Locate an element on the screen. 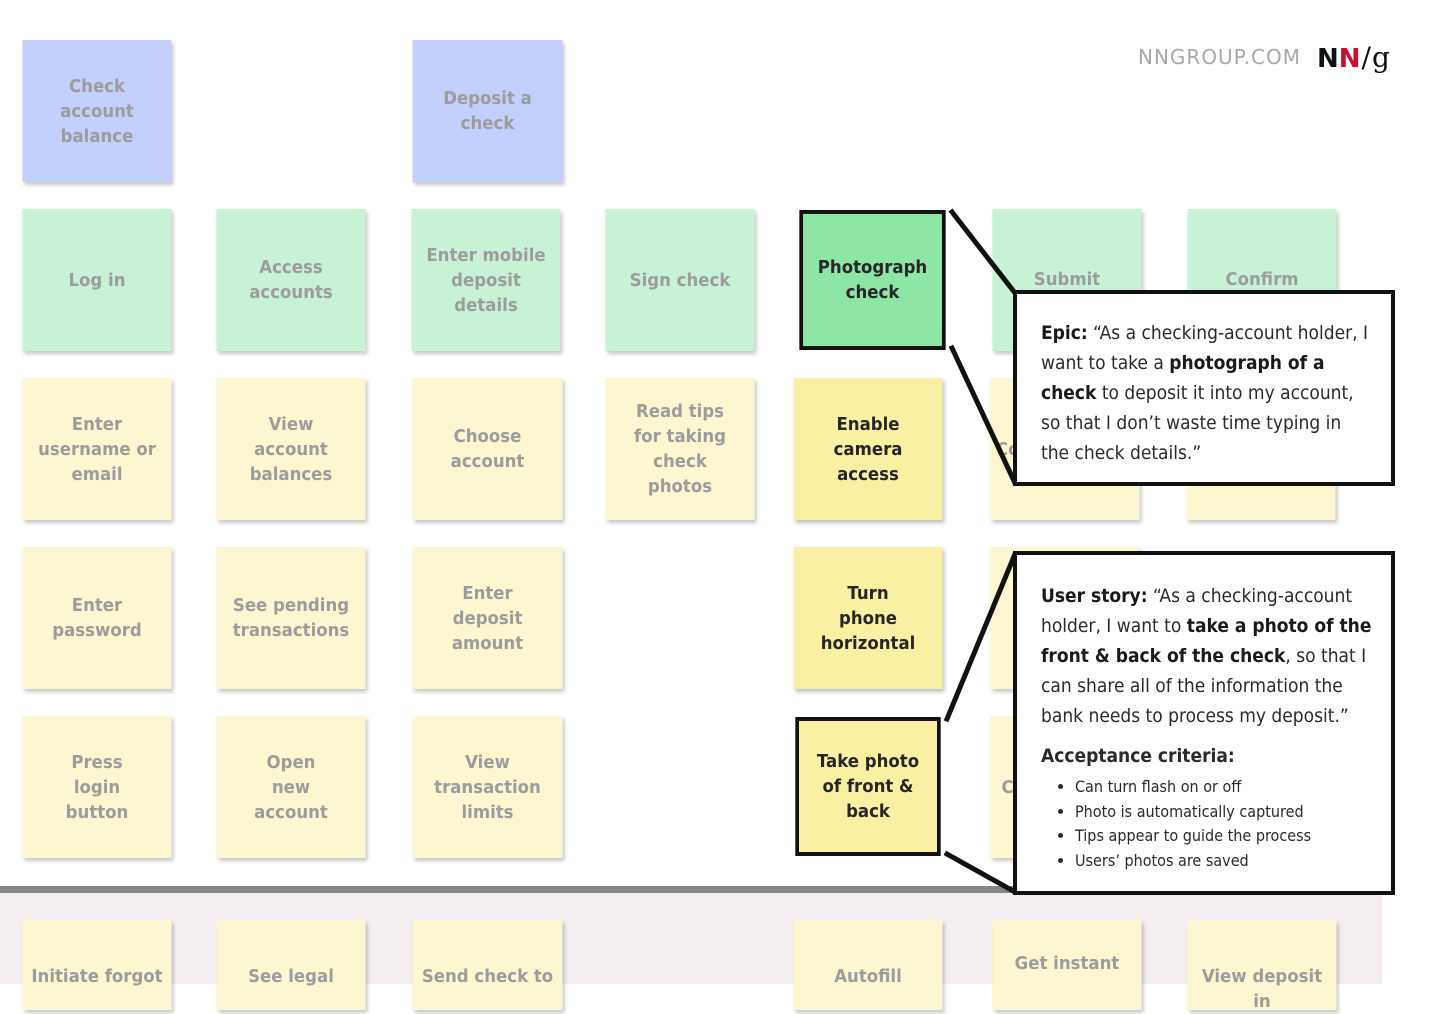  story-read-tips: Read tips for taking check photos is located at coordinates (680, 449).